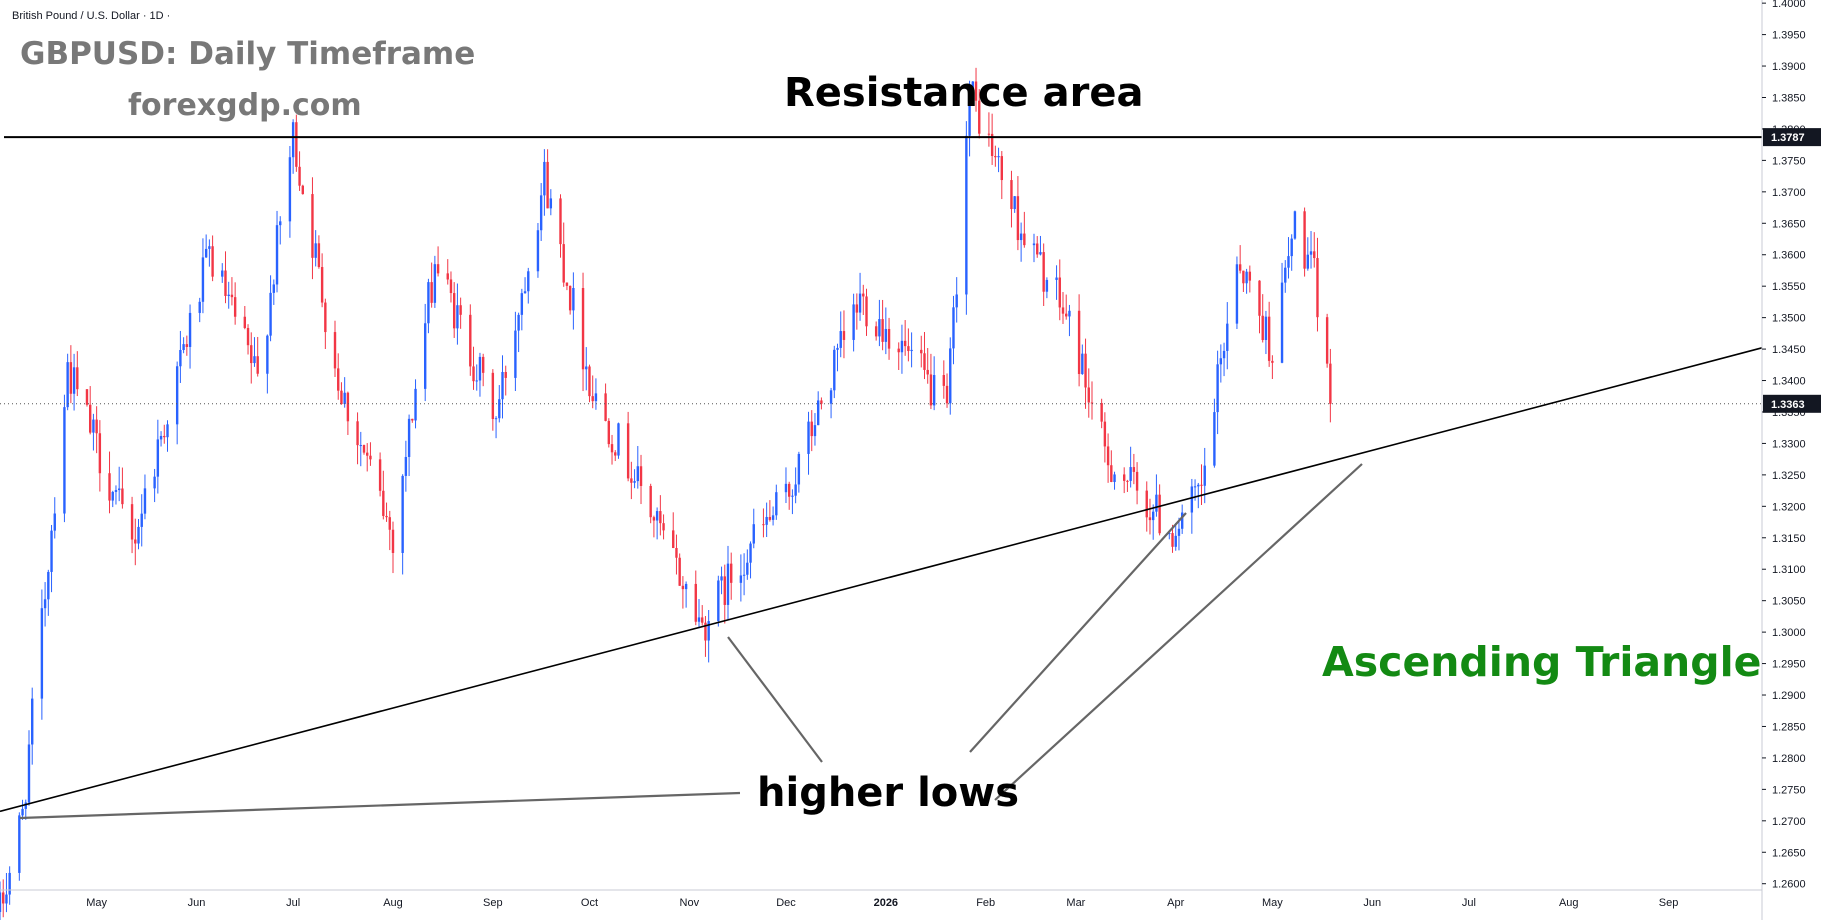  What do you see at coordinates (786, 903) in the screenshot?
I see `time-tick-label: Dec` at bounding box center [786, 903].